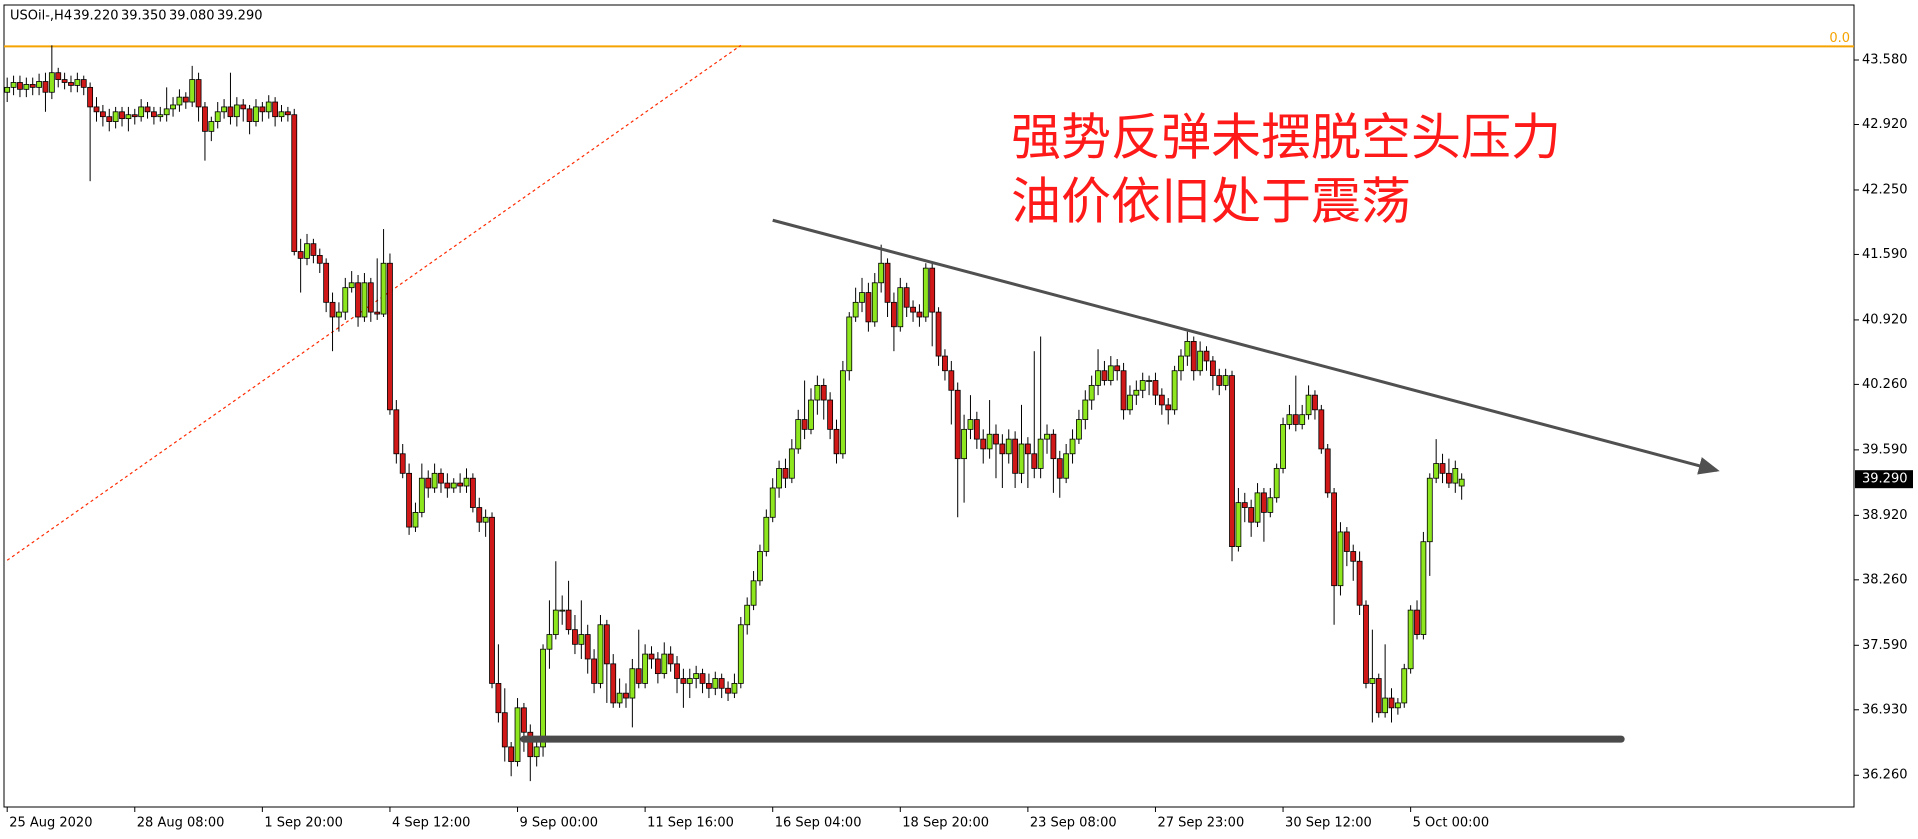 The width and height of the screenshot is (1918, 839). Describe the element at coordinates (303, 823) in the screenshot. I see `x-tick-label: 1 Sep 20:00` at that location.